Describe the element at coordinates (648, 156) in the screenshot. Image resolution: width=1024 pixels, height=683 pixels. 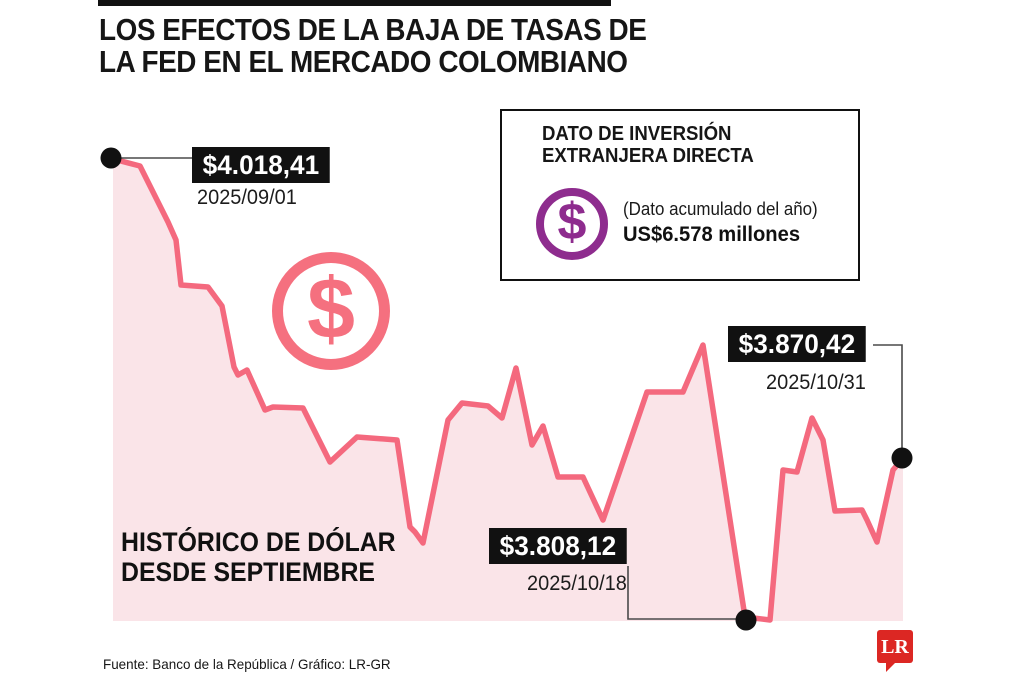
I see `info-box-title-line2: EXTRANJERA DIRECTA` at that location.